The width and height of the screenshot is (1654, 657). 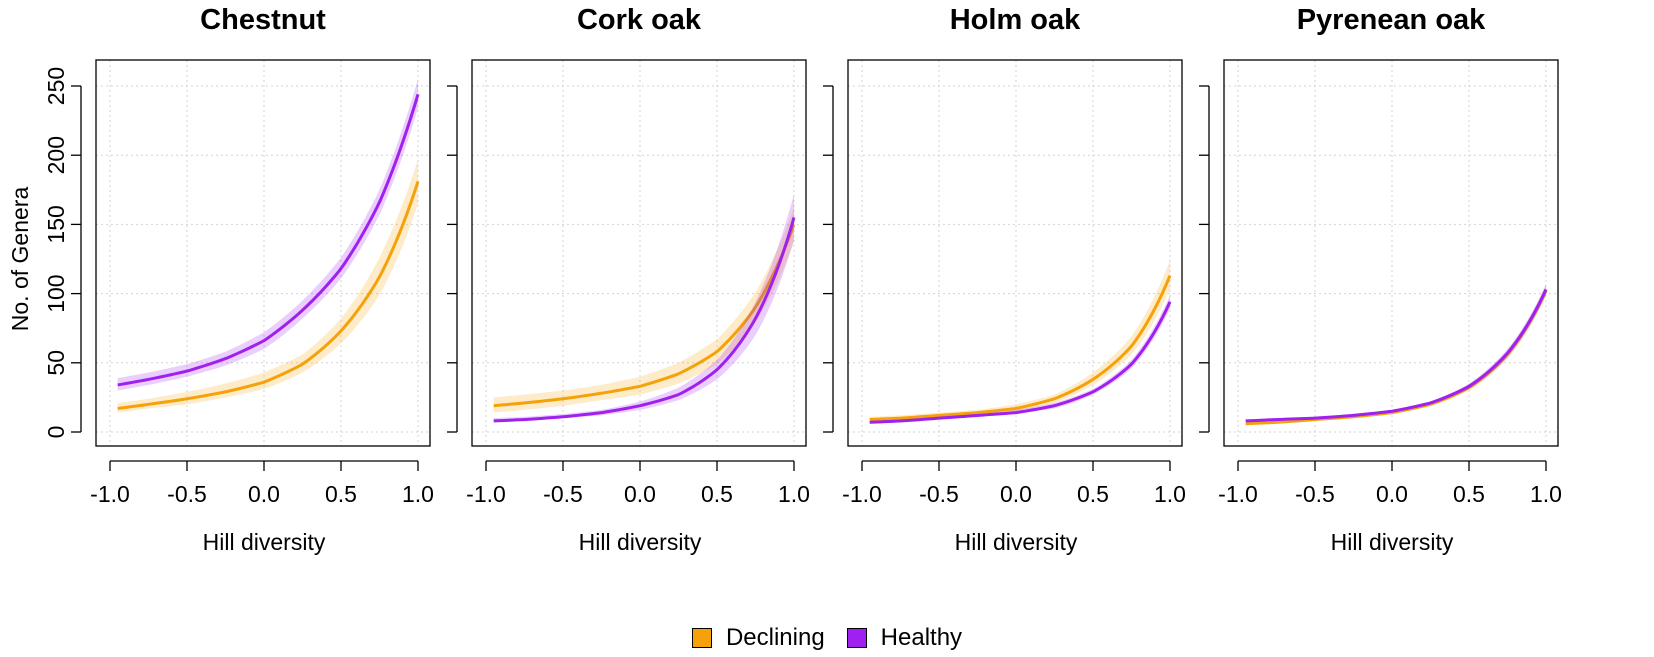 What do you see at coordinates (20, 259) in the screenshot?
I see `y-axis-label: No. of Genera` at bounding box center [20, 259].